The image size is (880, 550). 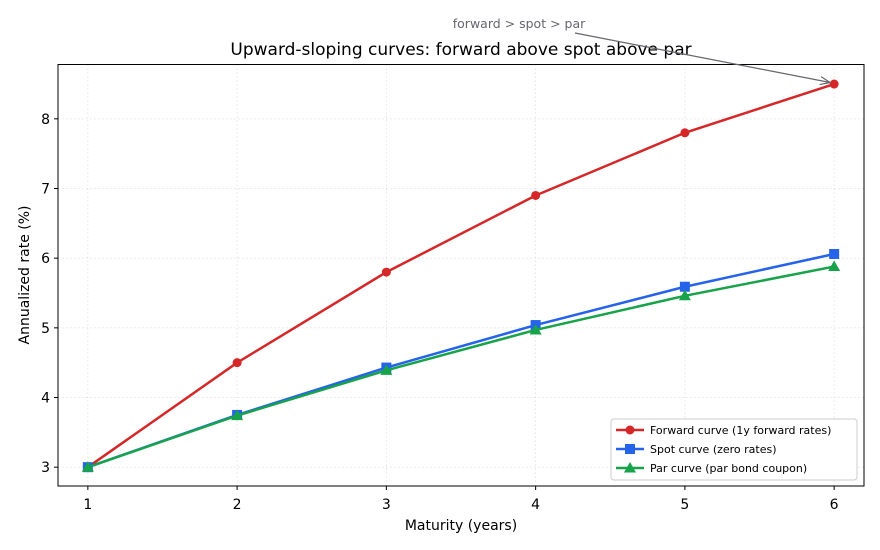 What do you see at coordinates (45, 399) in the screenshot?
I see `y-tick-label: 4` at bounding box center [45, 399].